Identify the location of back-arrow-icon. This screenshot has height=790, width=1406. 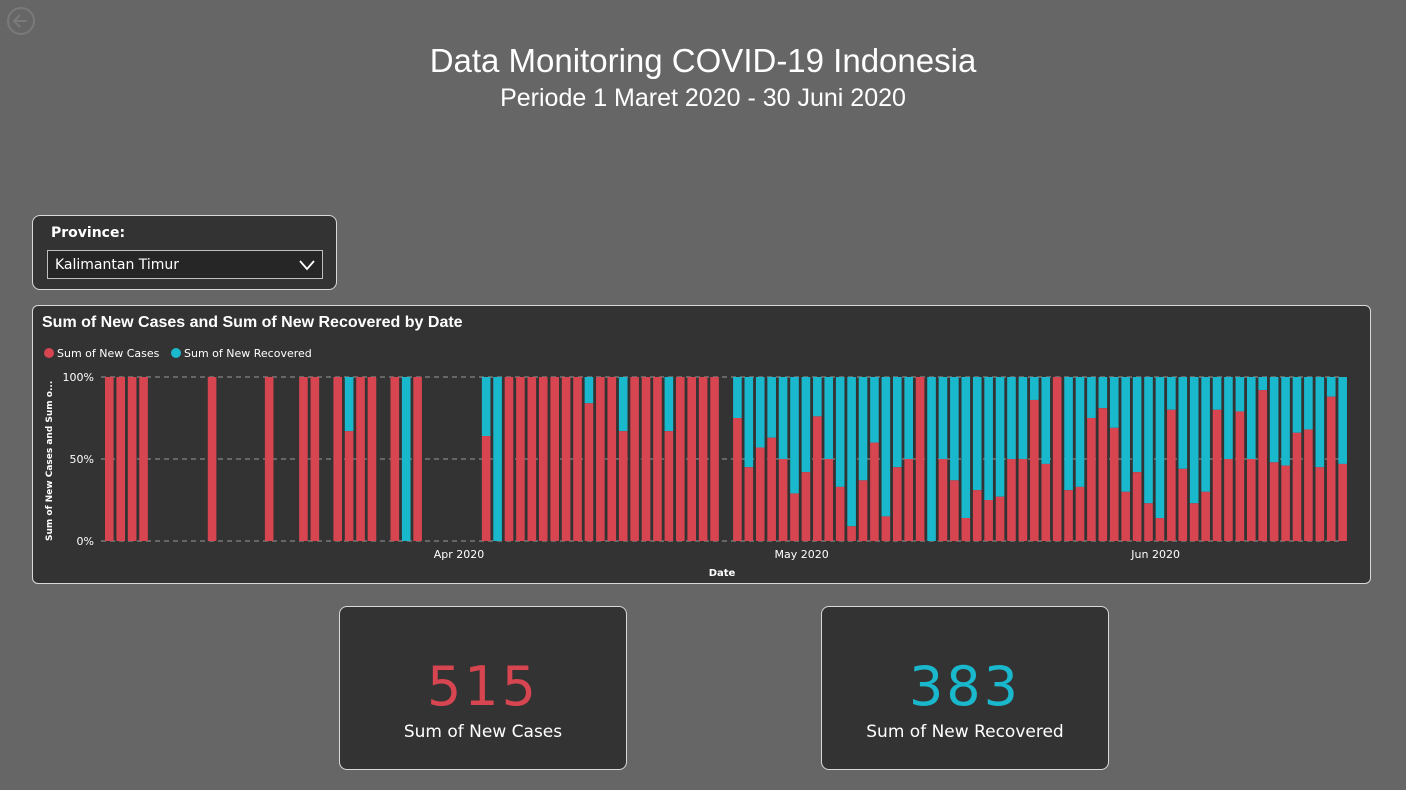
(21, 21).